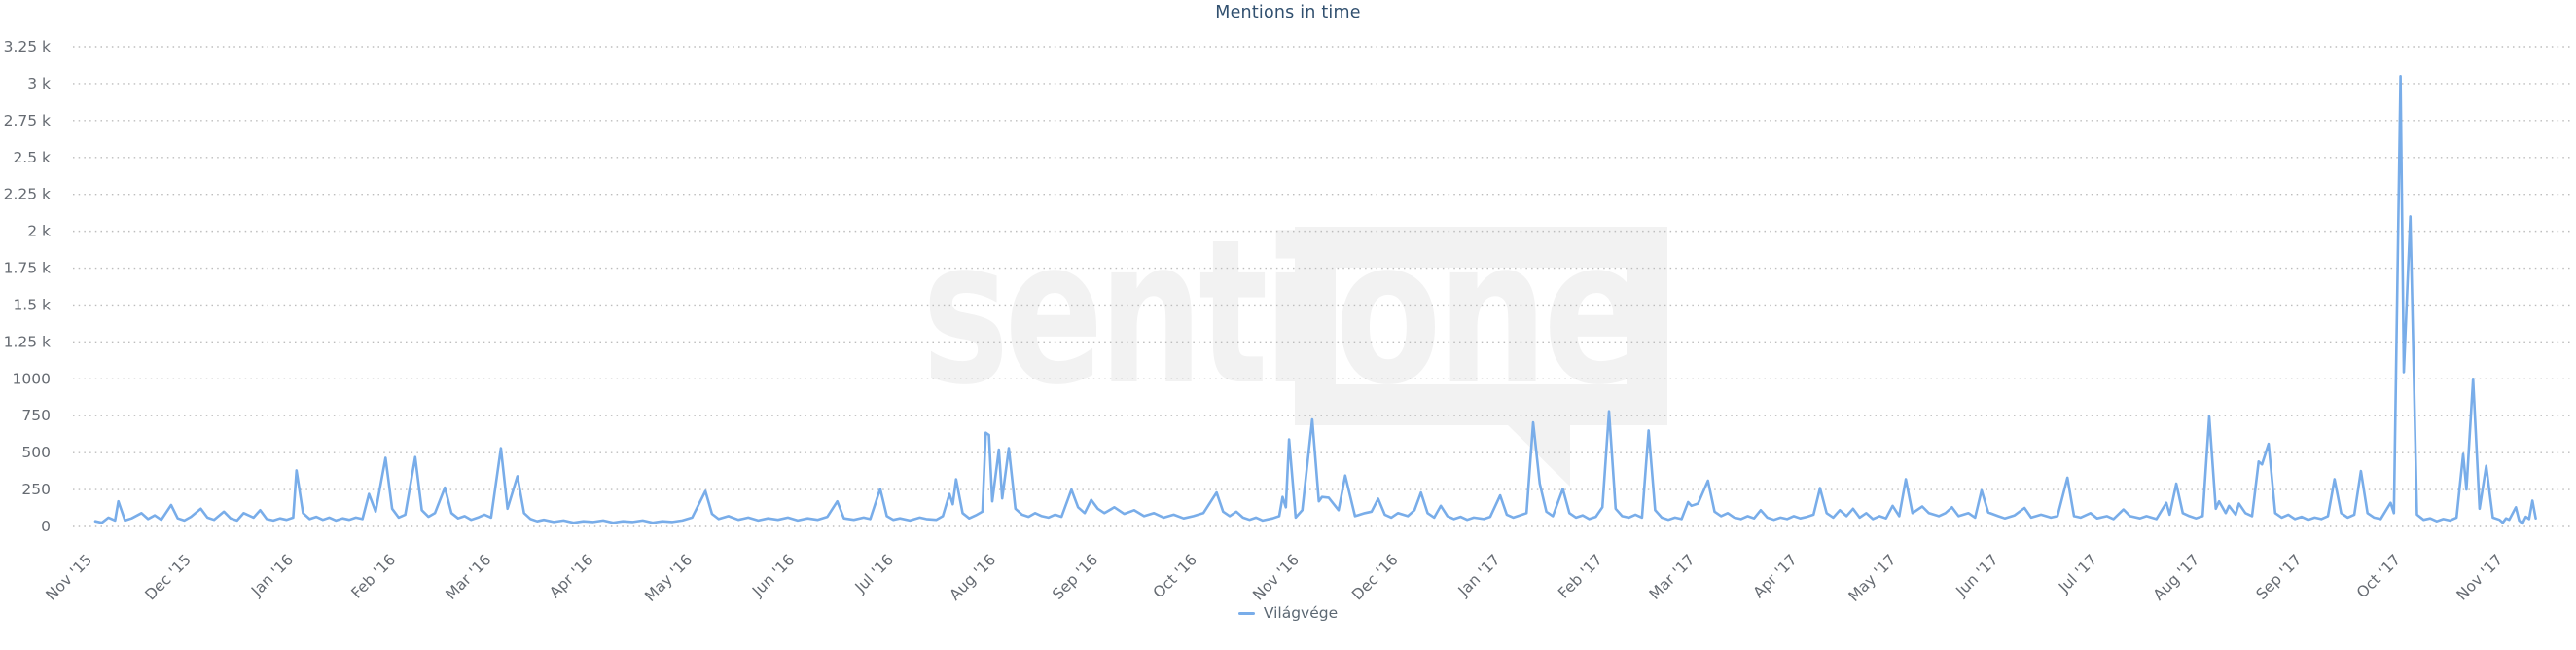  What do you see at coordinates (2378, 576) in the screenshot?
I see `x-axis-label: Oct '17` at bounding box center [2378, 576].